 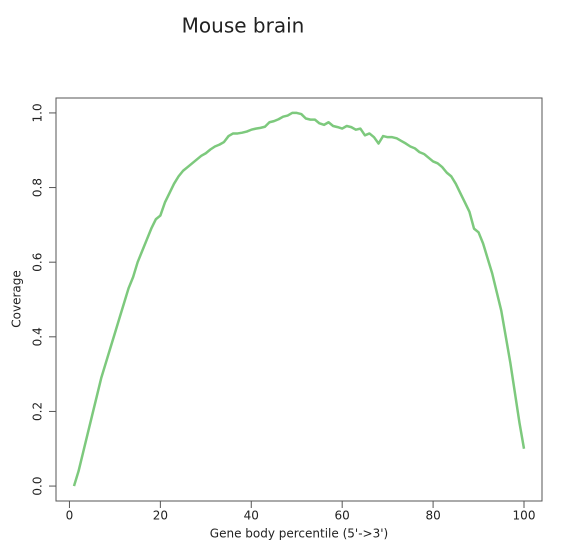 What do you see at coordinates (38, 486) in the screenshot?
I see `y-tick-label: 0.0` at bounding box center [38, 486].